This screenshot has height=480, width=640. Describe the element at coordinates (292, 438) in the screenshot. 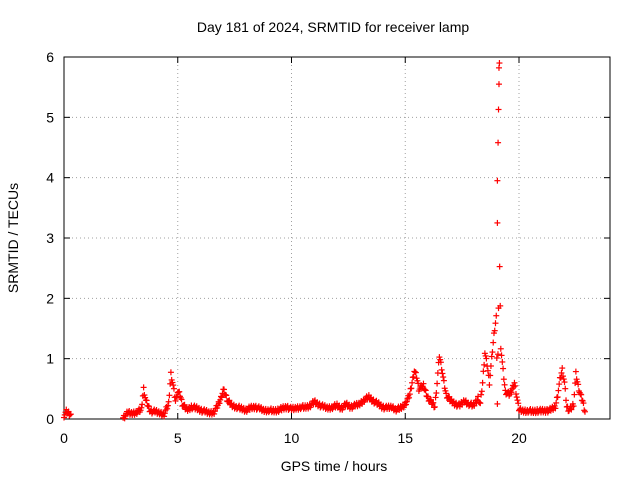

I see `x-tick-label: 10` at that location.